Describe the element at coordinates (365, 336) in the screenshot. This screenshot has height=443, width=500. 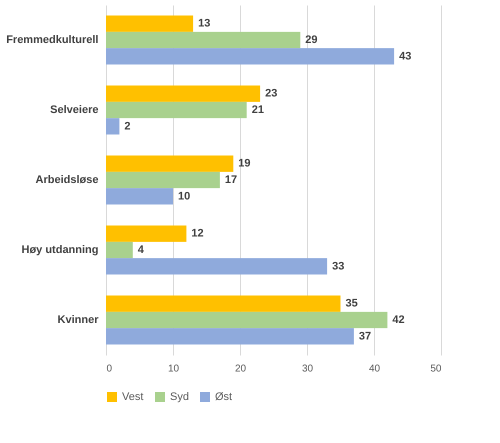
I see `data-label: 37` at that location.